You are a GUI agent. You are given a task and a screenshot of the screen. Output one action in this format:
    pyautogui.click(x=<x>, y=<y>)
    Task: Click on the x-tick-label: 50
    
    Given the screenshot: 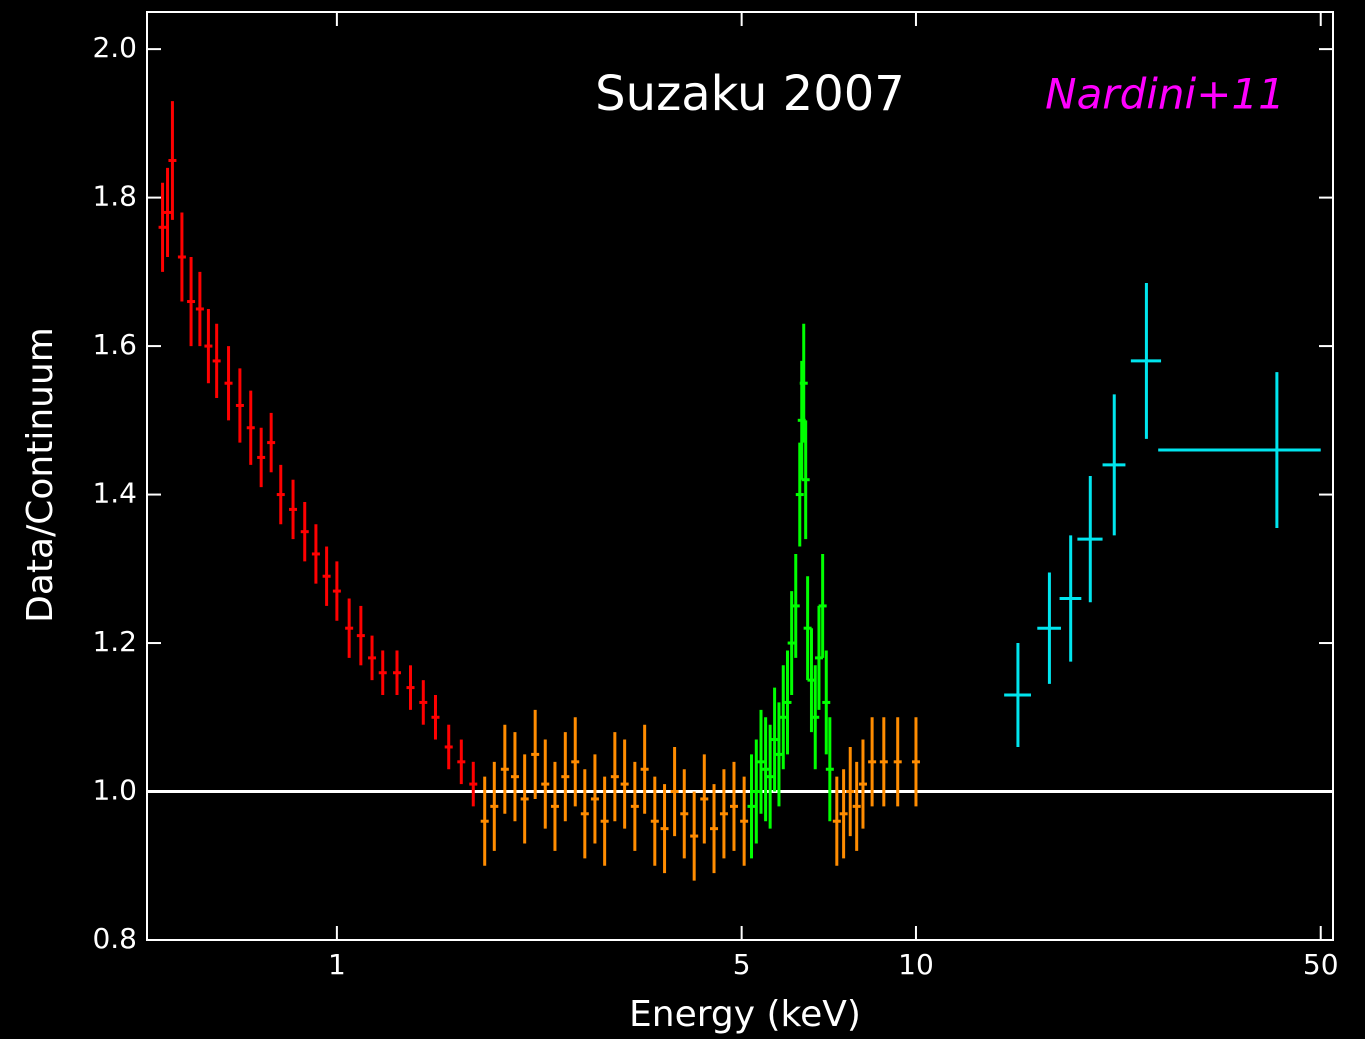 What is the action you would take?
    pyautogui.click(x=1321, y=964)
    